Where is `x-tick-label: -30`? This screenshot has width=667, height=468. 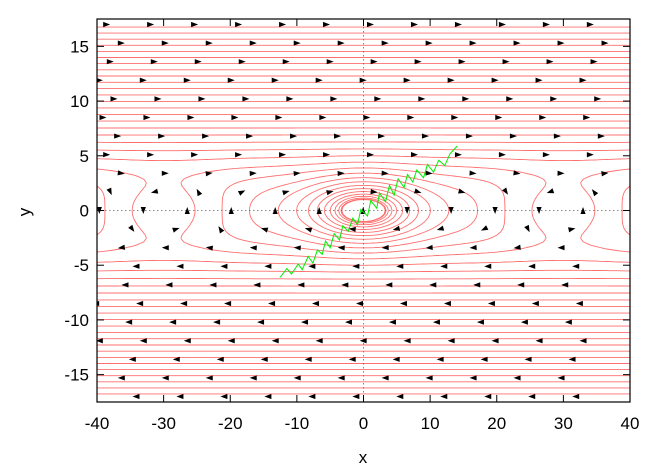
x-tick-label: -30 is located at coordinates (163, 423).